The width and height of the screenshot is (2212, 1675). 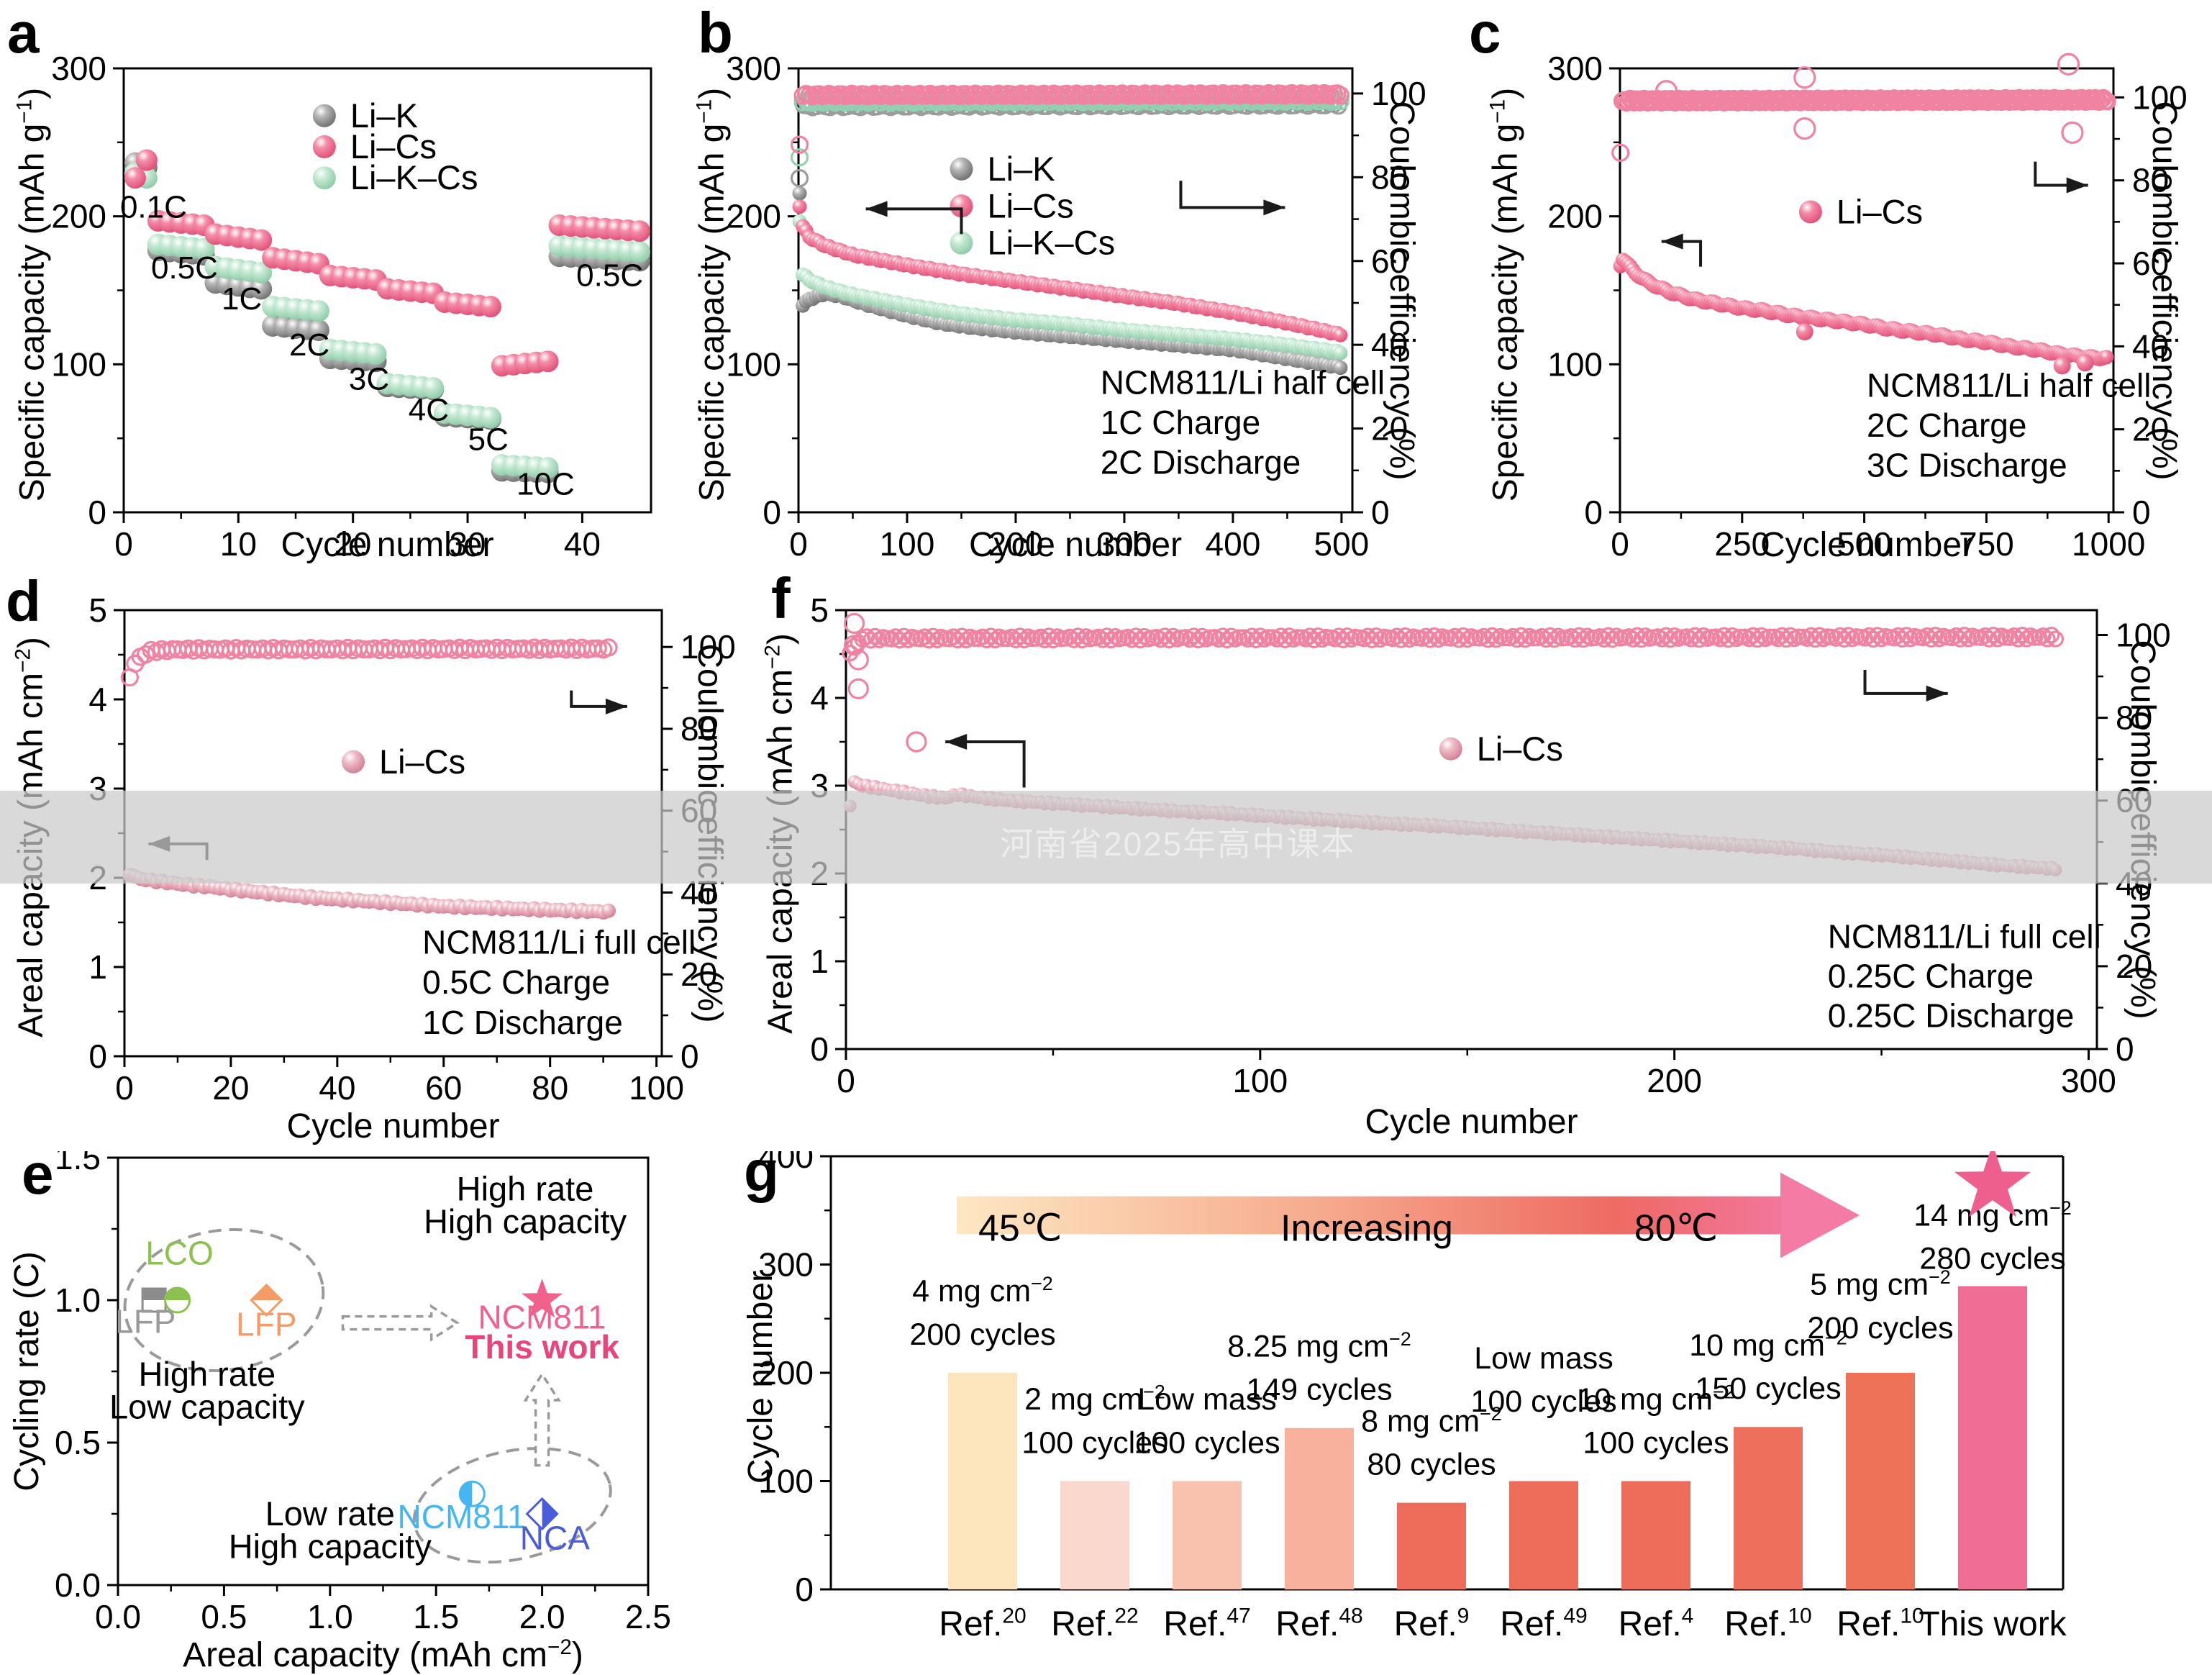 What do you see at coordinates (1020, 1229) in the screenshot?
I see `svg-text: 45℃` at bounding box center [1020, 1229].